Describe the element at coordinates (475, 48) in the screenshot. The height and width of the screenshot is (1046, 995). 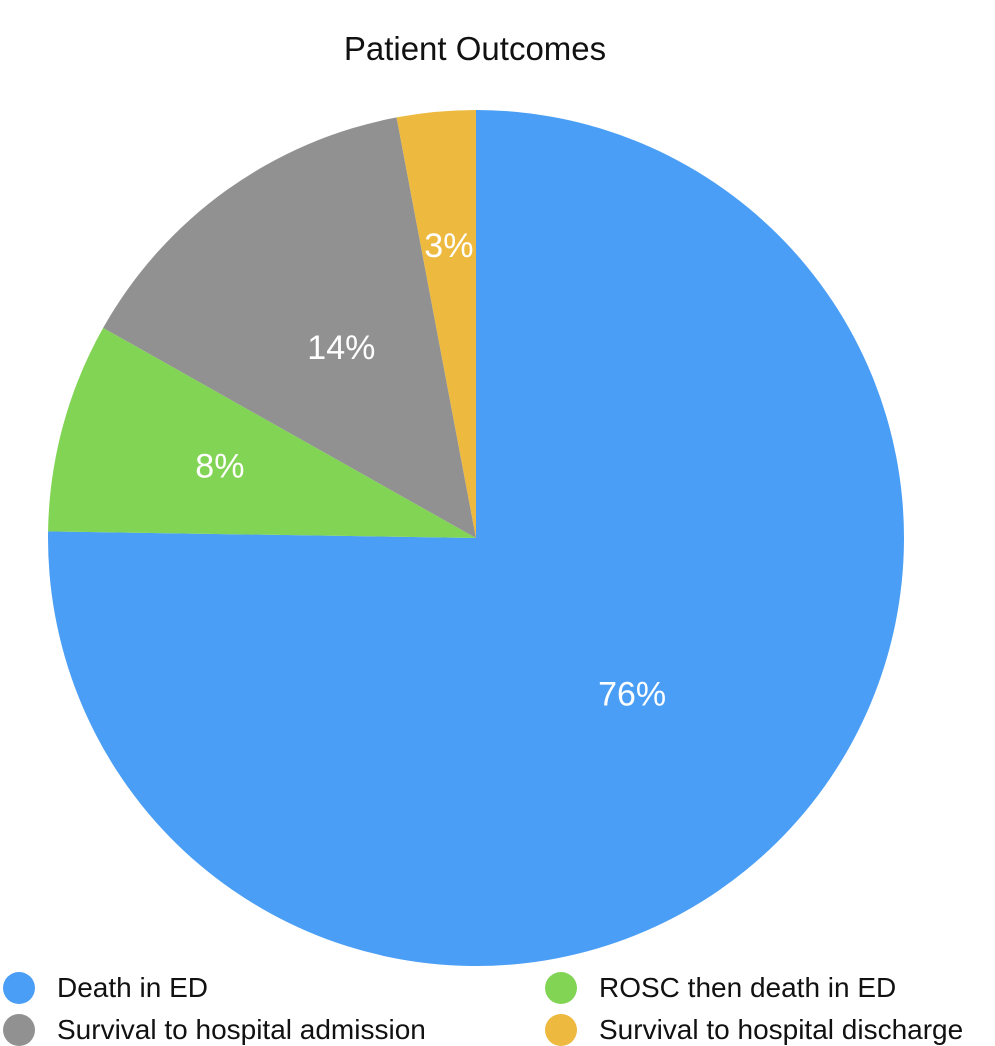
I see `chart-title: Patient Outcomes` at that location.